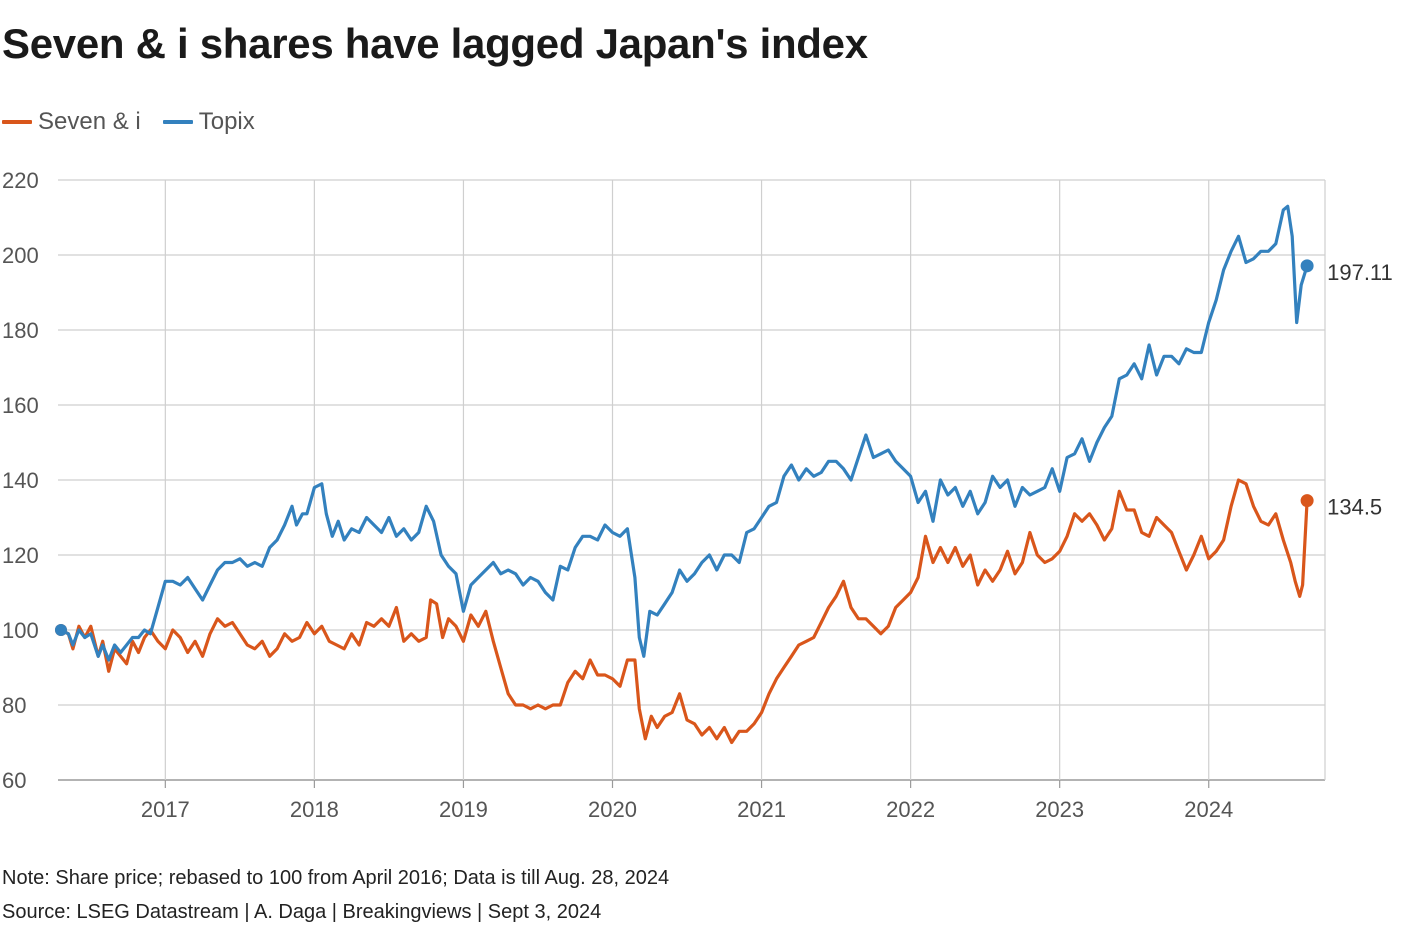  I want to click on legend-label-topix: Topix, so click(226, 121).